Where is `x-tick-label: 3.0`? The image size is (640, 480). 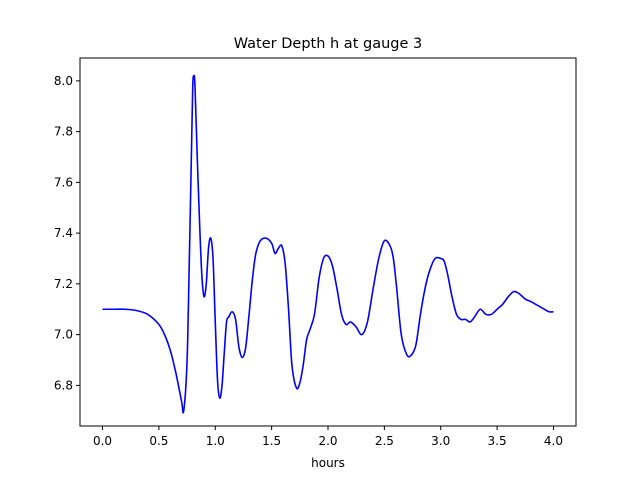 x-tick-label: 3.0 is located at coordinates (440, 441).